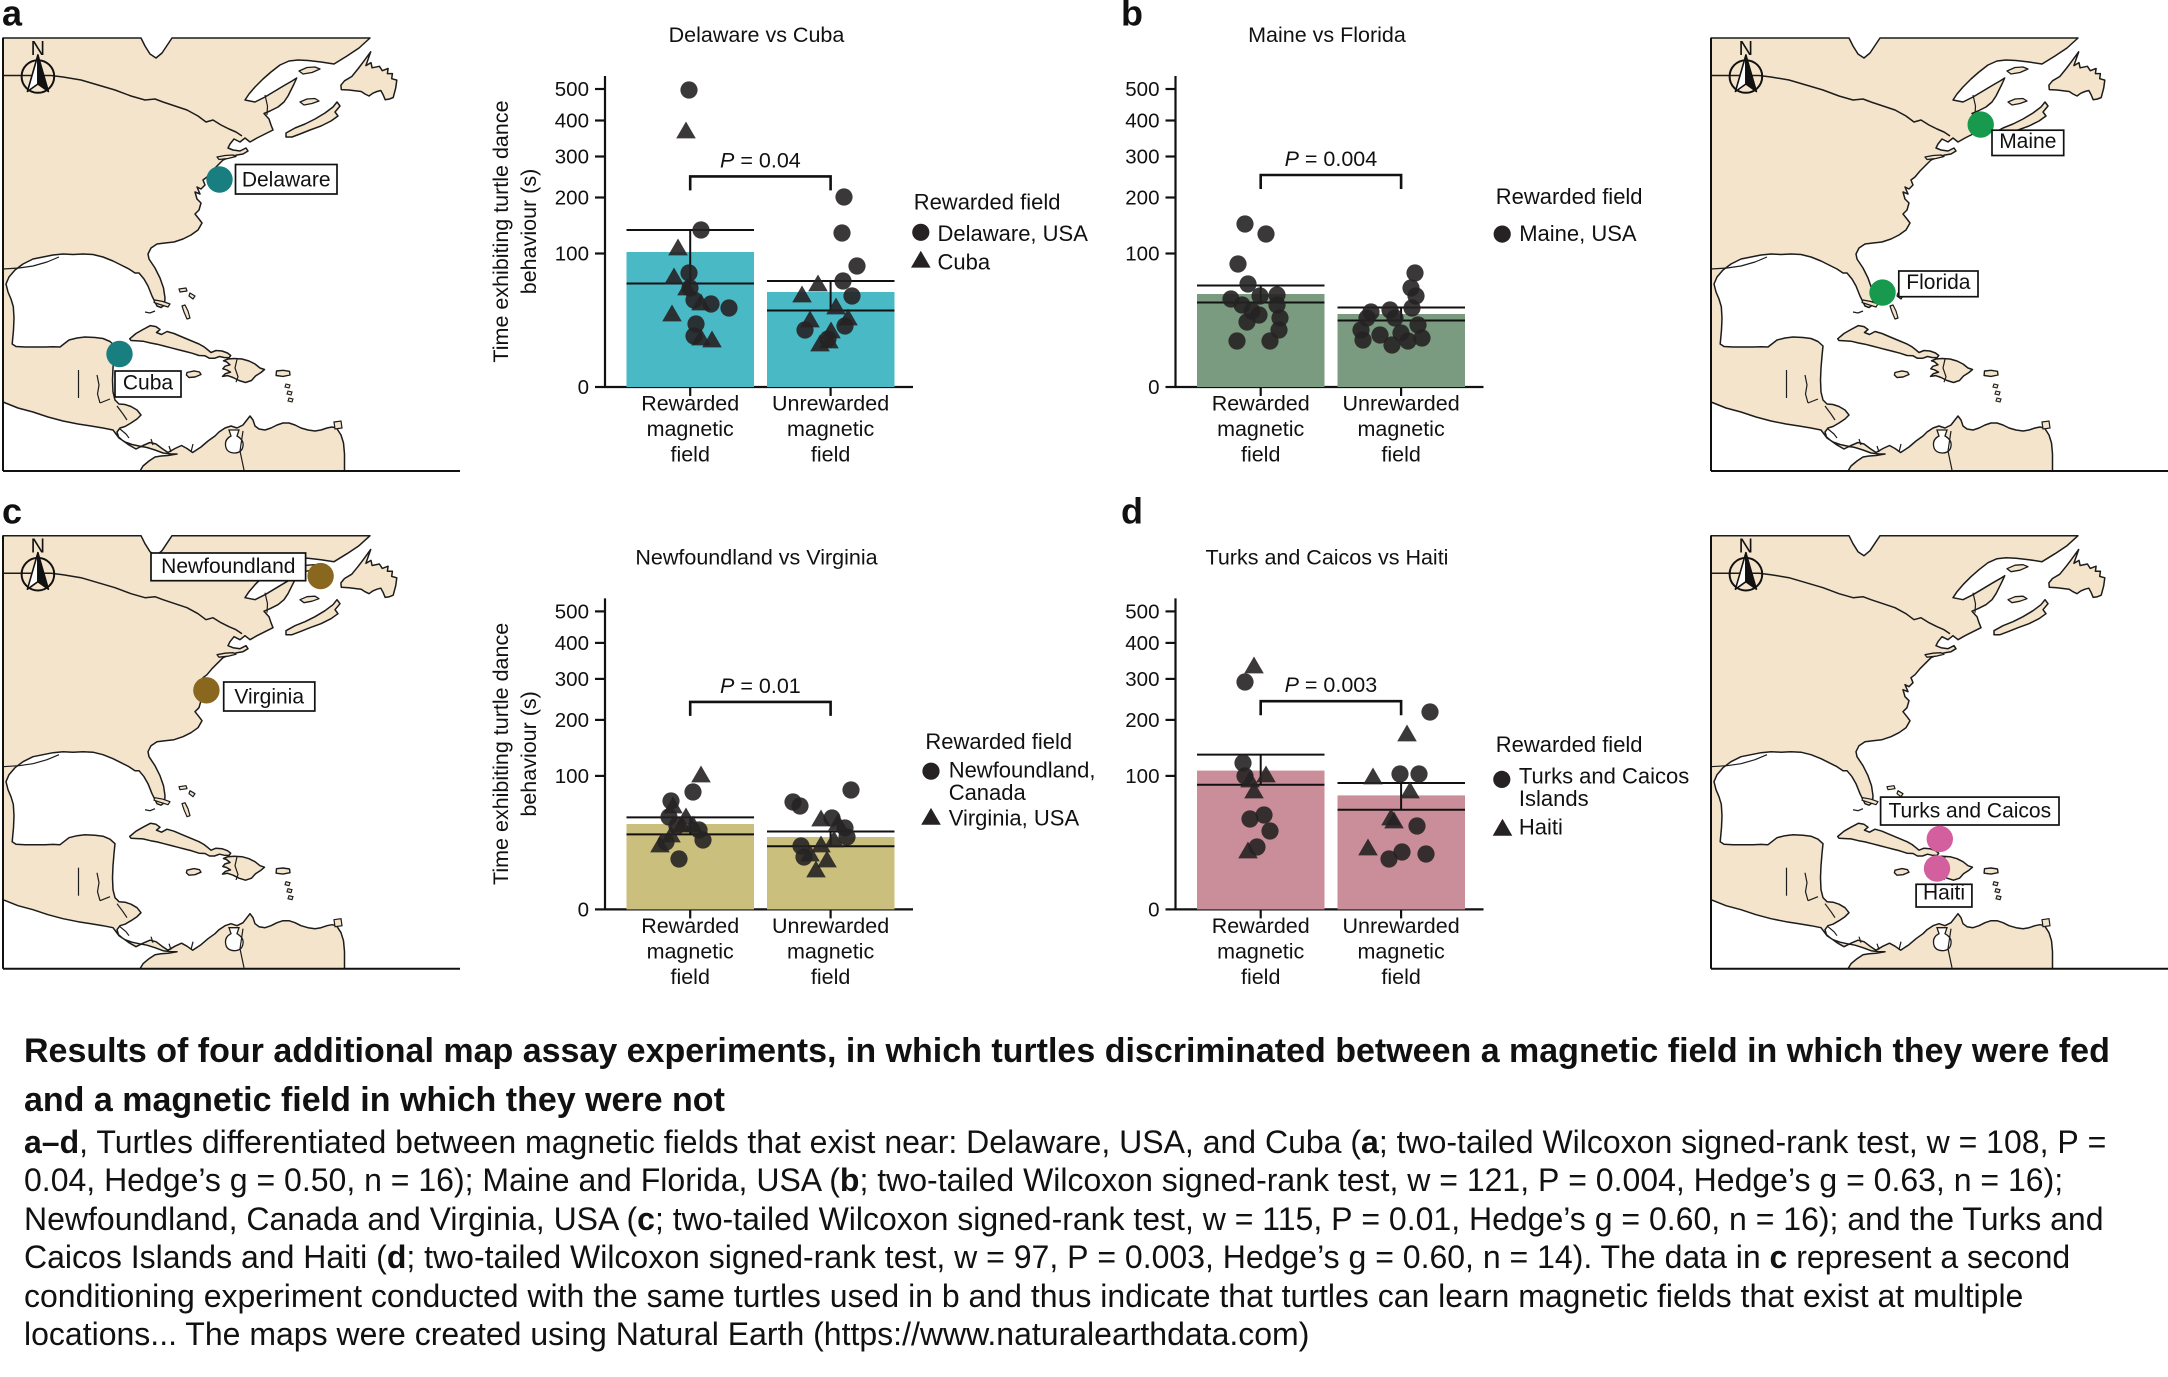 This screenshot has height=1377, width=2168. Describe the element at coordinates (1331, 159) in the screenshot. I see `svg-text: P = 0.004` at that location.